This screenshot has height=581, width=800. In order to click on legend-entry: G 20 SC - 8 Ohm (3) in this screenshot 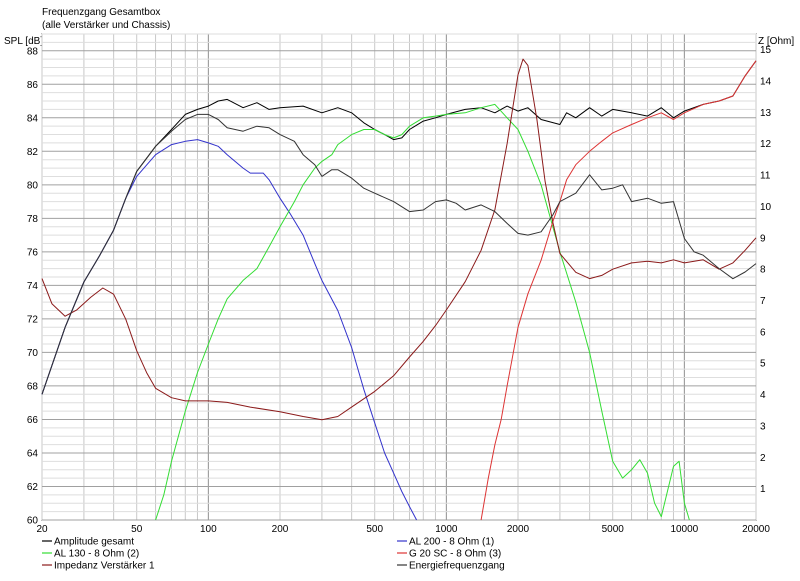, I will do `click(455, 554)`.